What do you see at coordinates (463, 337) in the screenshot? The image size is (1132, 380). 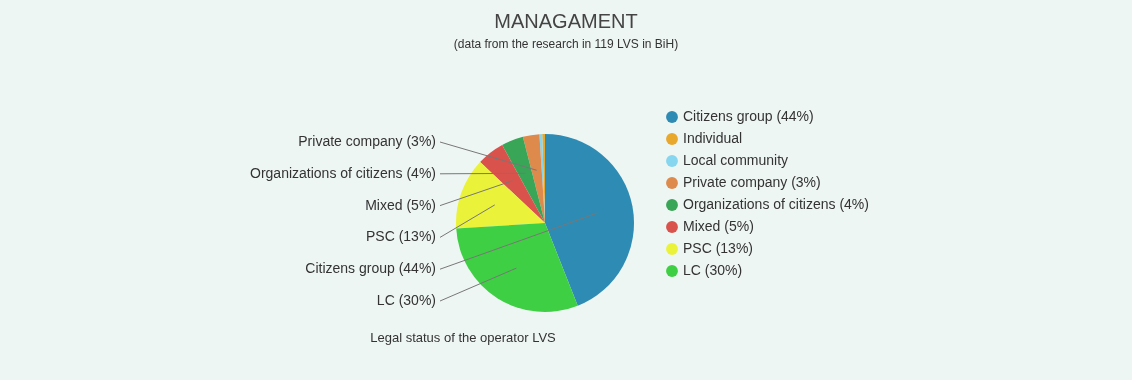 I see `text: Legal status of the operator LVS` at bounding box center [463, 337].